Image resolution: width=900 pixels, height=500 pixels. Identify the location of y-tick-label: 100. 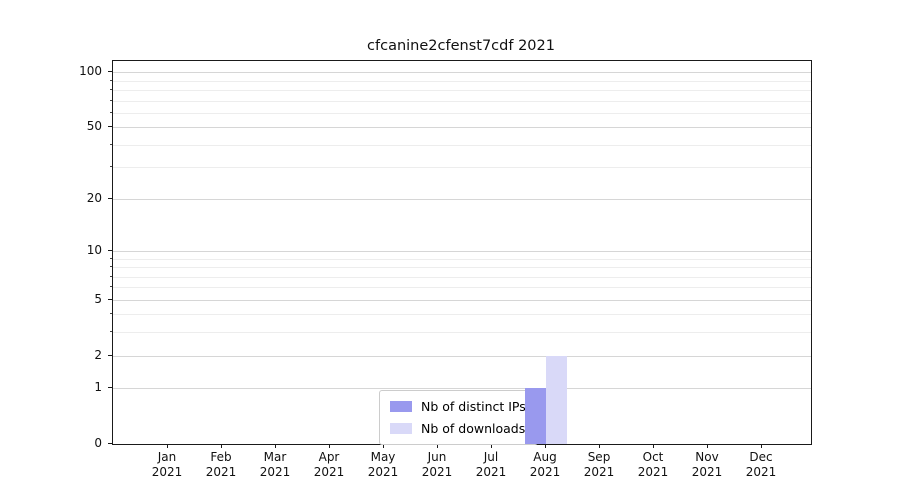
(90, 71).